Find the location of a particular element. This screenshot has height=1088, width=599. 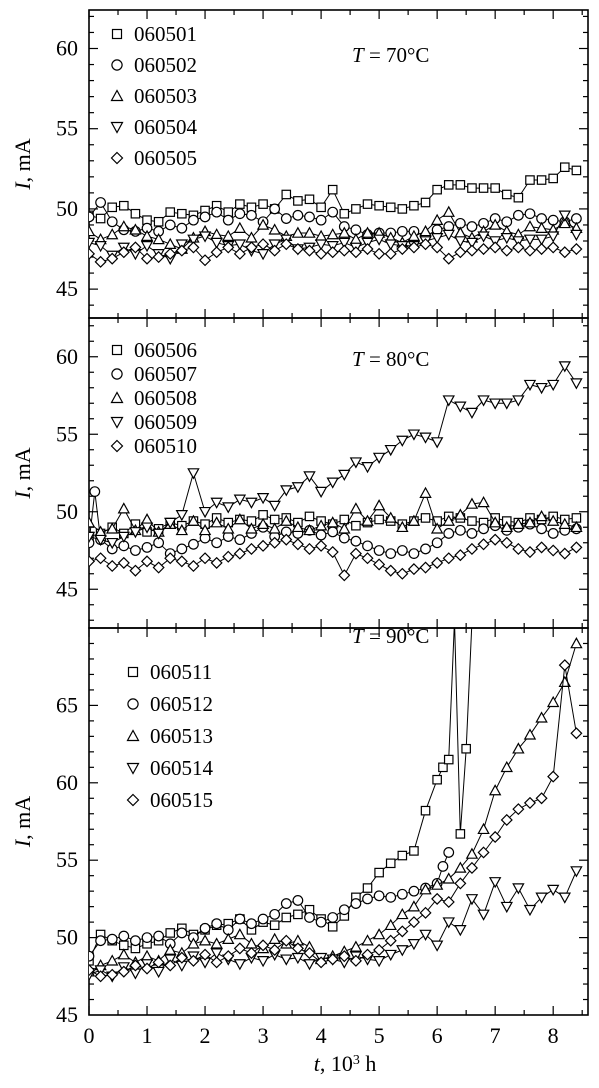

legend-entry: 060512 is located at coordinates (170, 704).